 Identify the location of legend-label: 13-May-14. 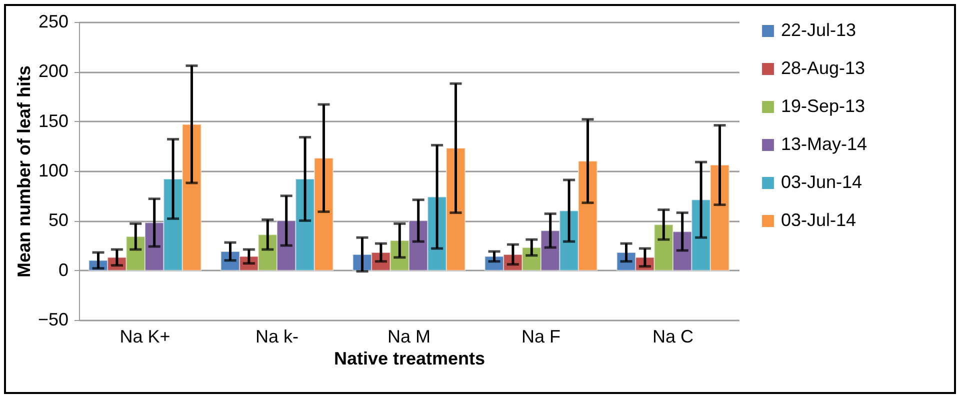
(824, 144).